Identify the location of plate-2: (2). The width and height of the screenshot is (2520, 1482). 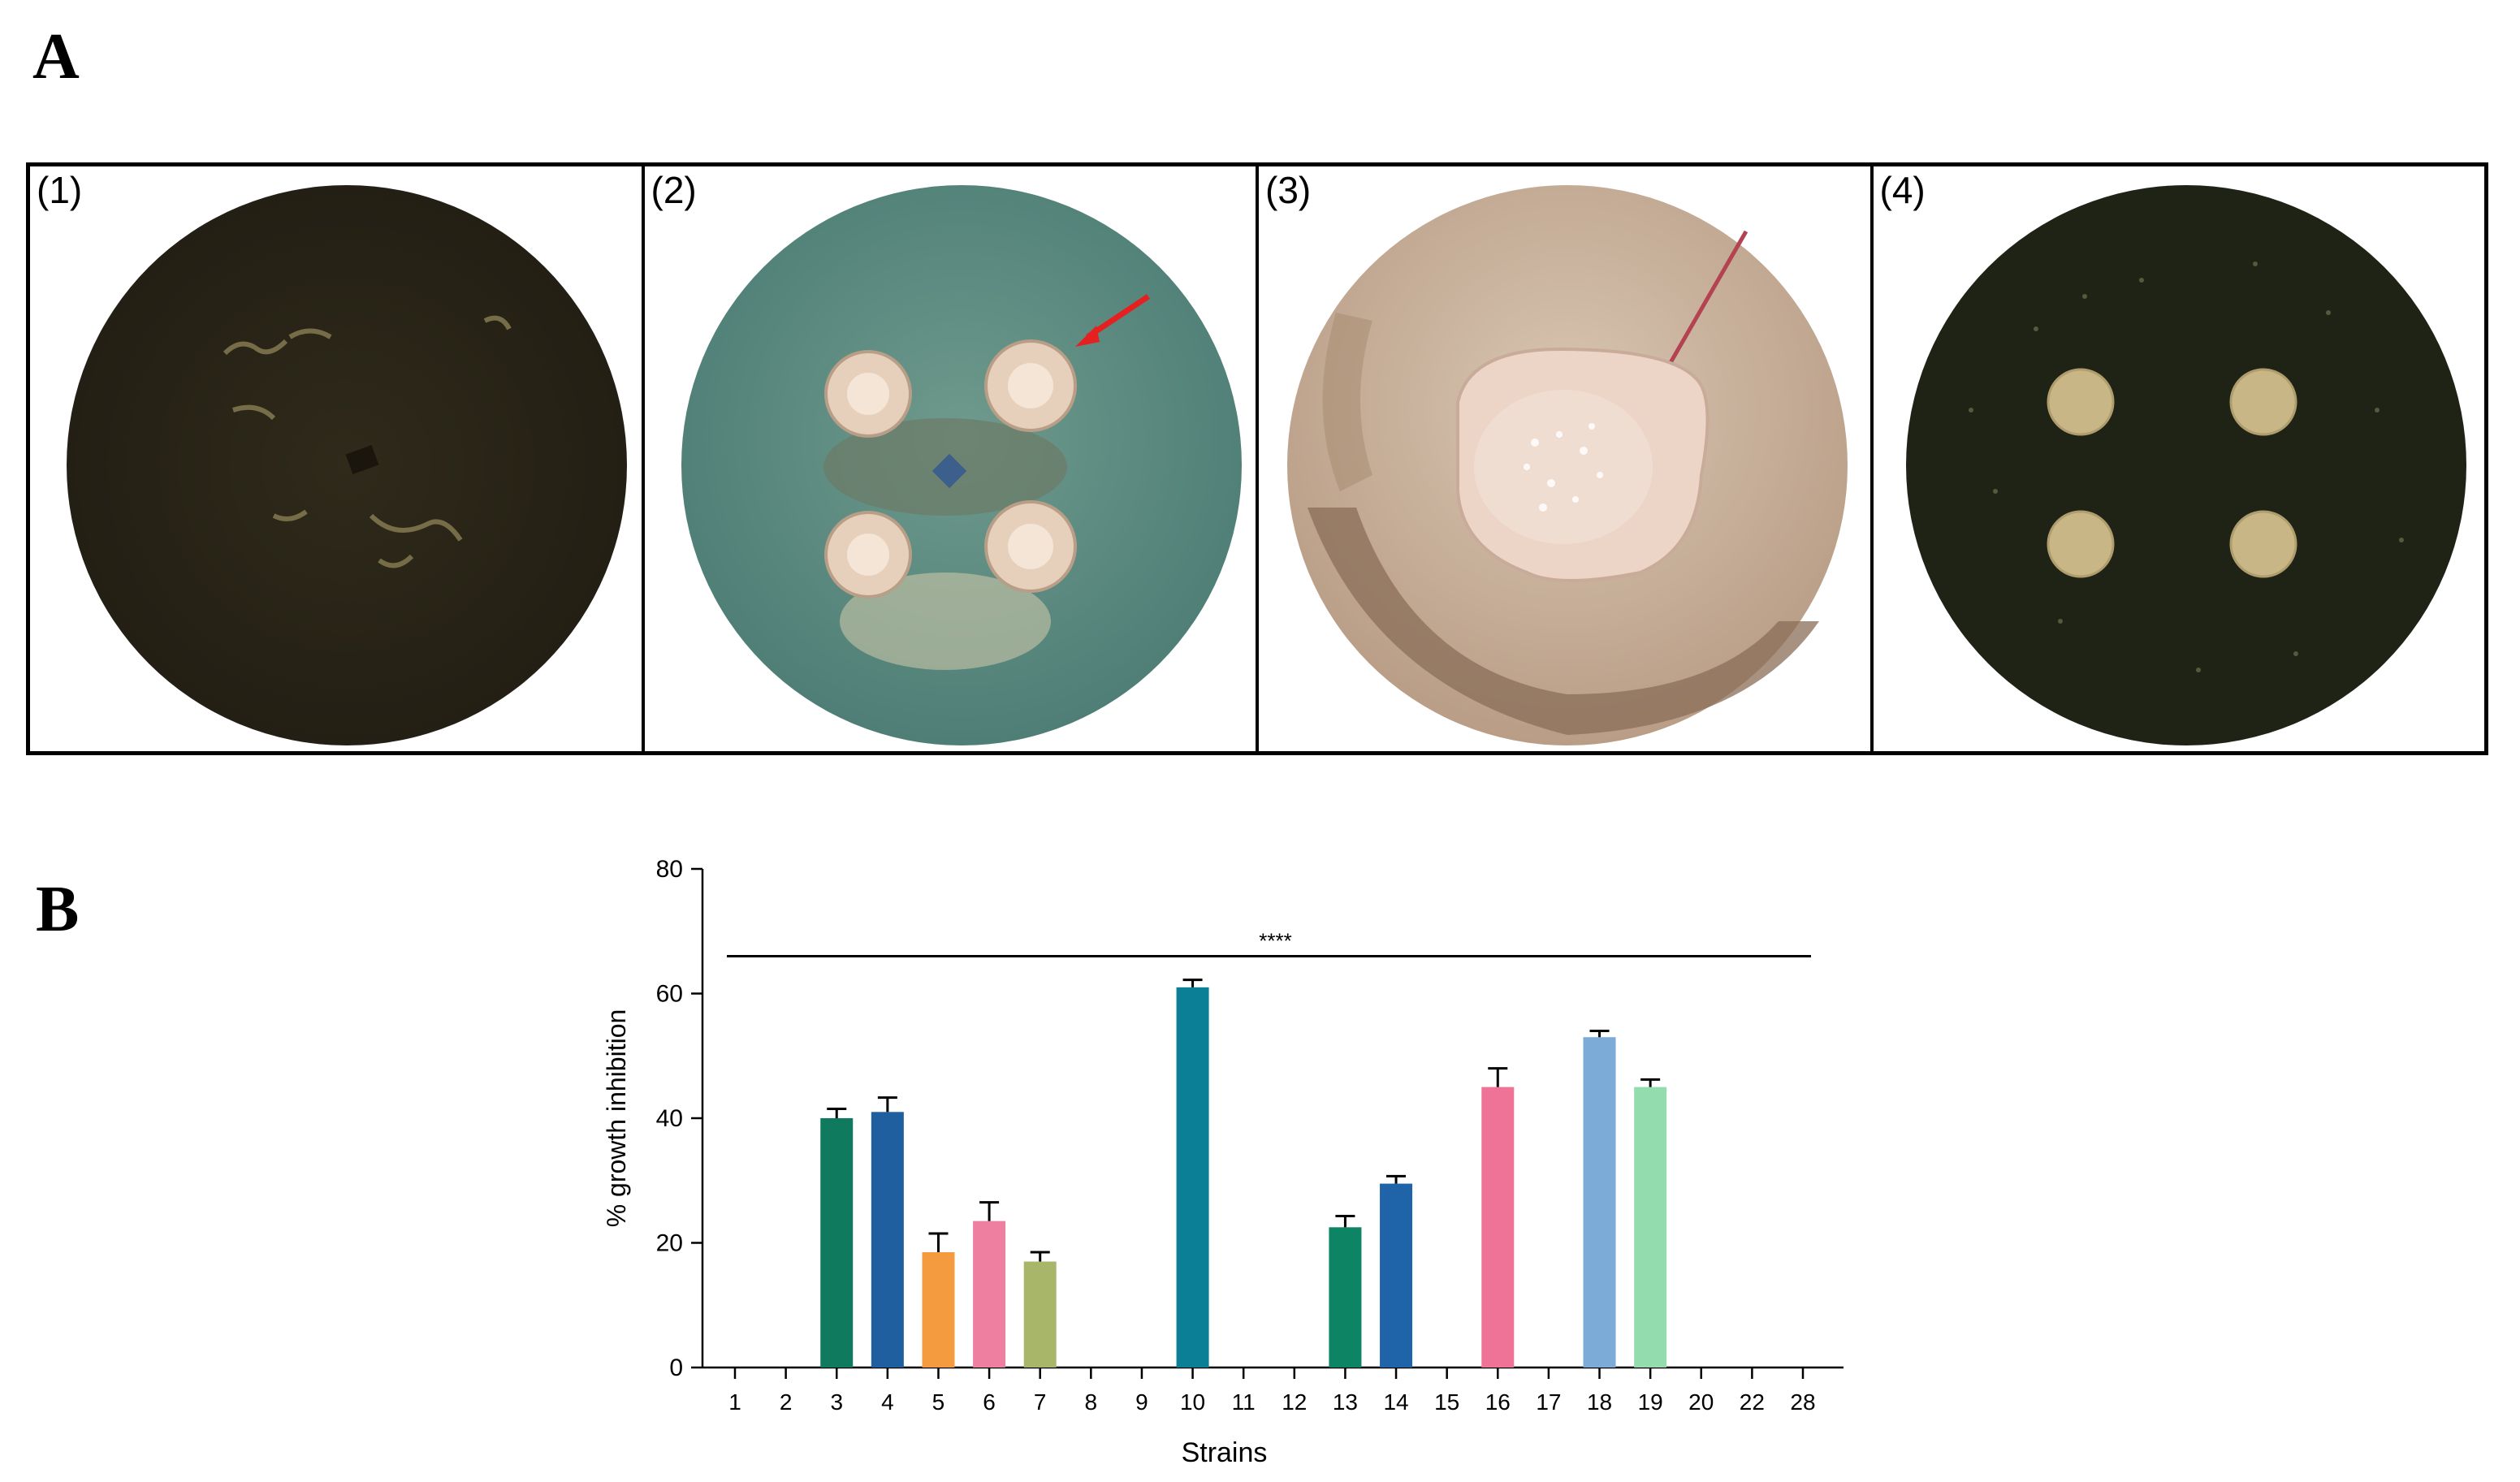
(952, 458).